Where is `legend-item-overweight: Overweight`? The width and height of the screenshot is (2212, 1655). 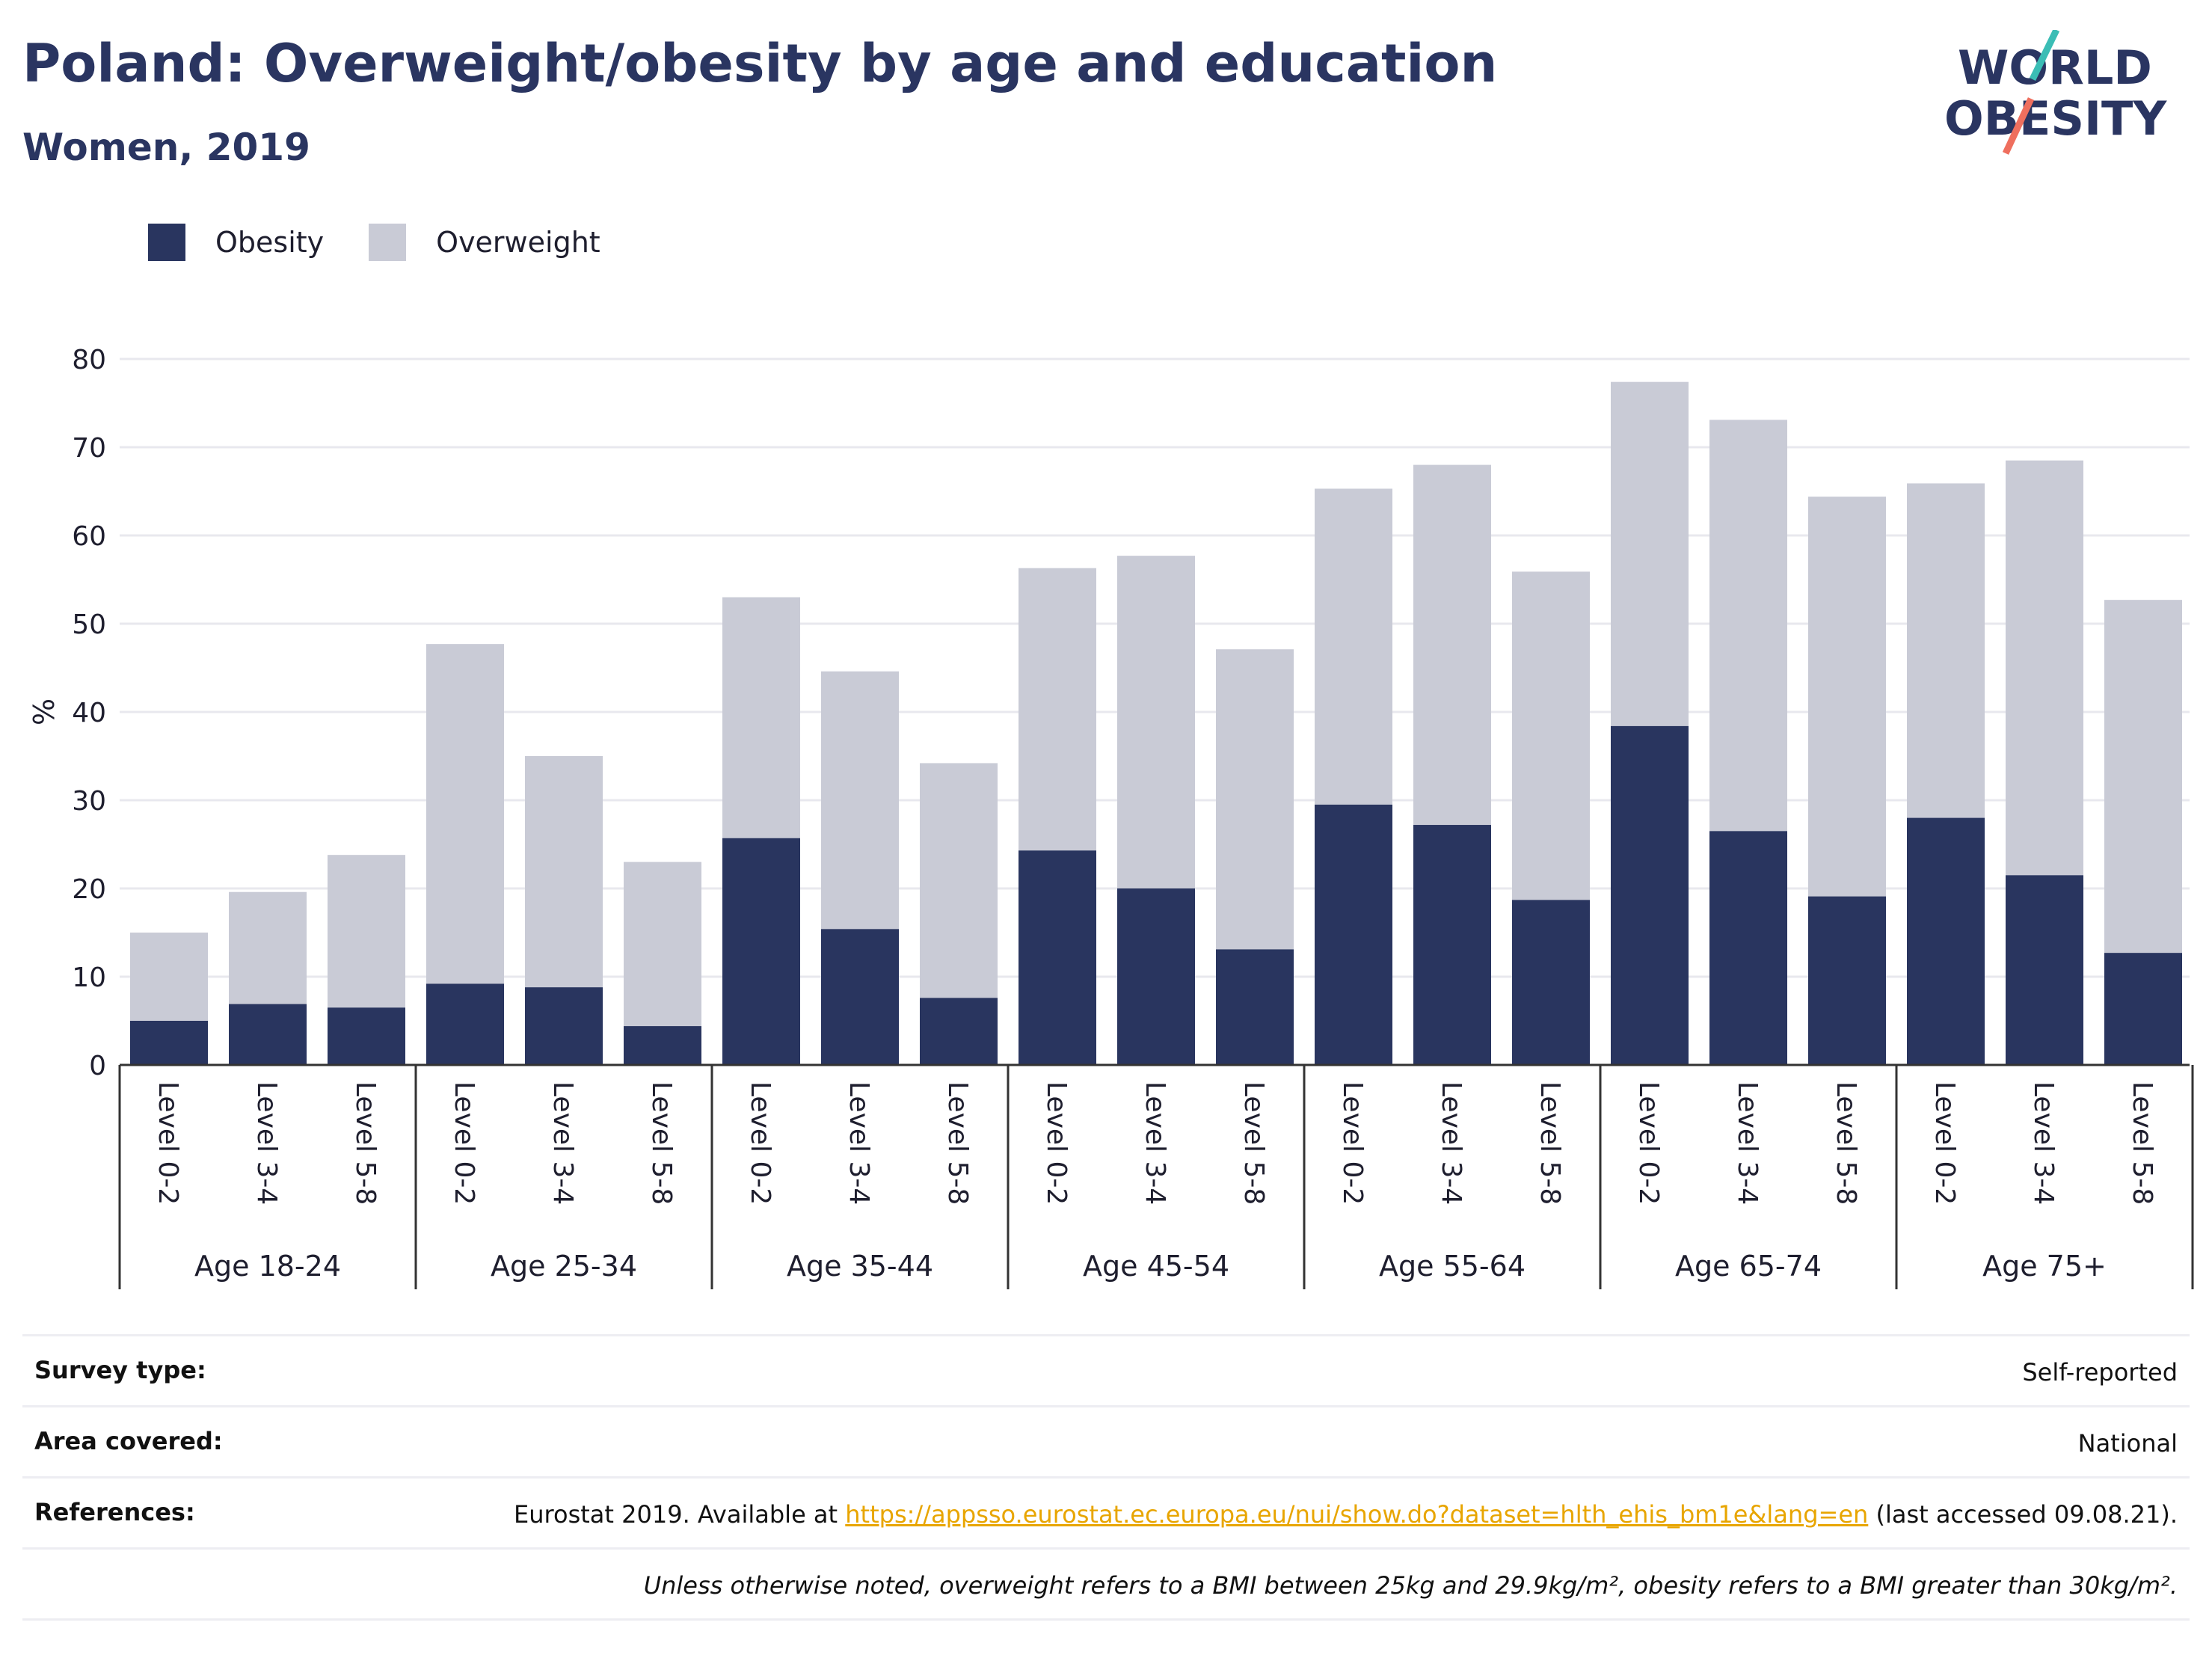 legend-item-overweight: Overweight is located at coordinates (485, 242).